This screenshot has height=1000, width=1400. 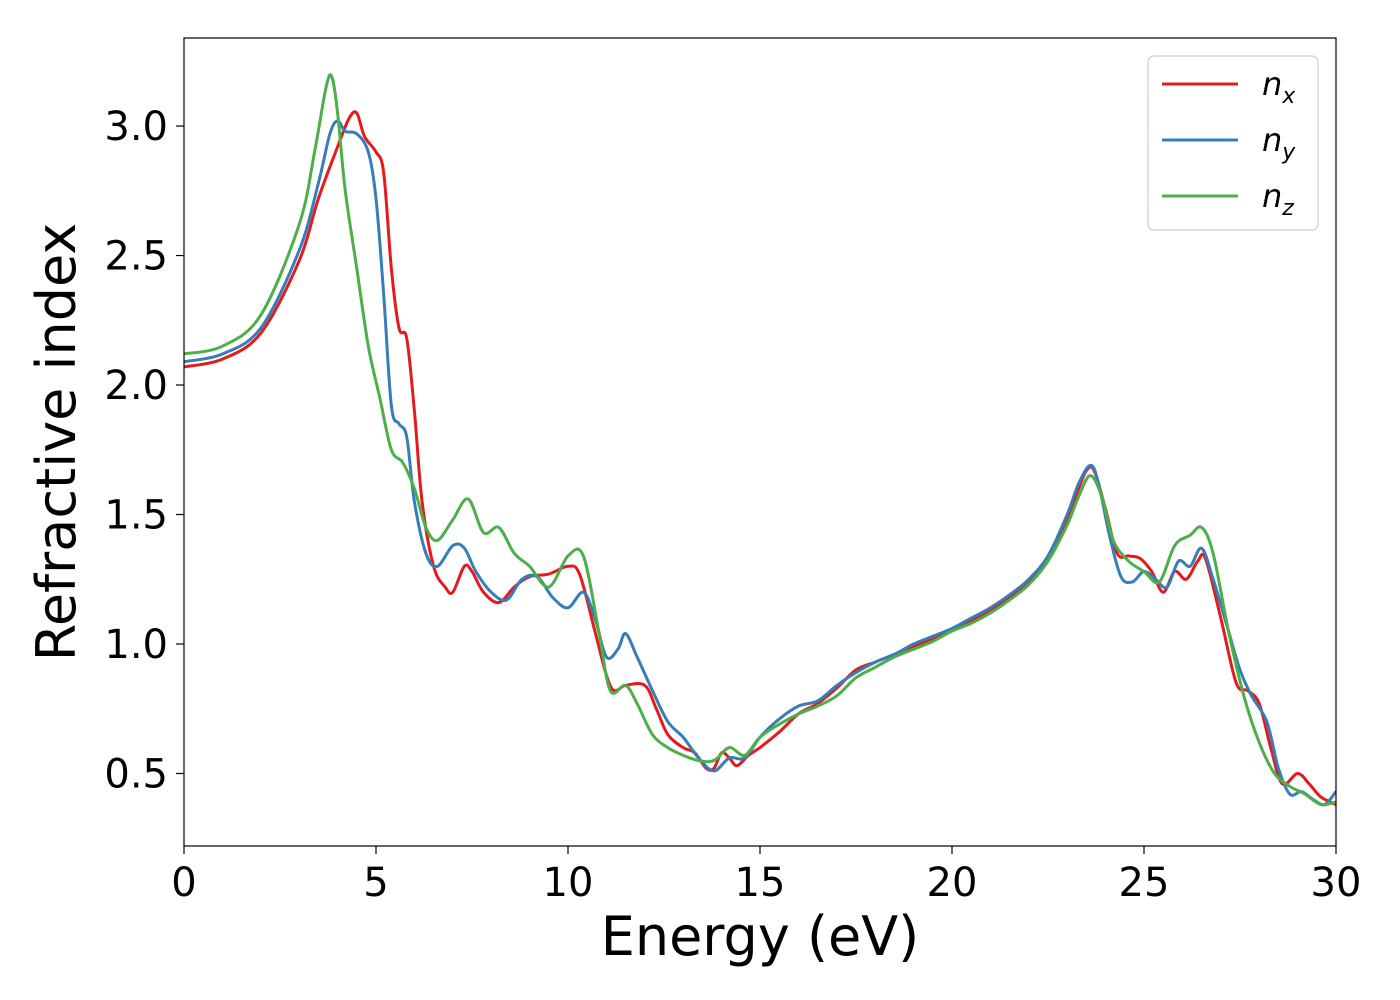 I want to click on y-axis-title: Refractive index, so click(x=56, y=442).